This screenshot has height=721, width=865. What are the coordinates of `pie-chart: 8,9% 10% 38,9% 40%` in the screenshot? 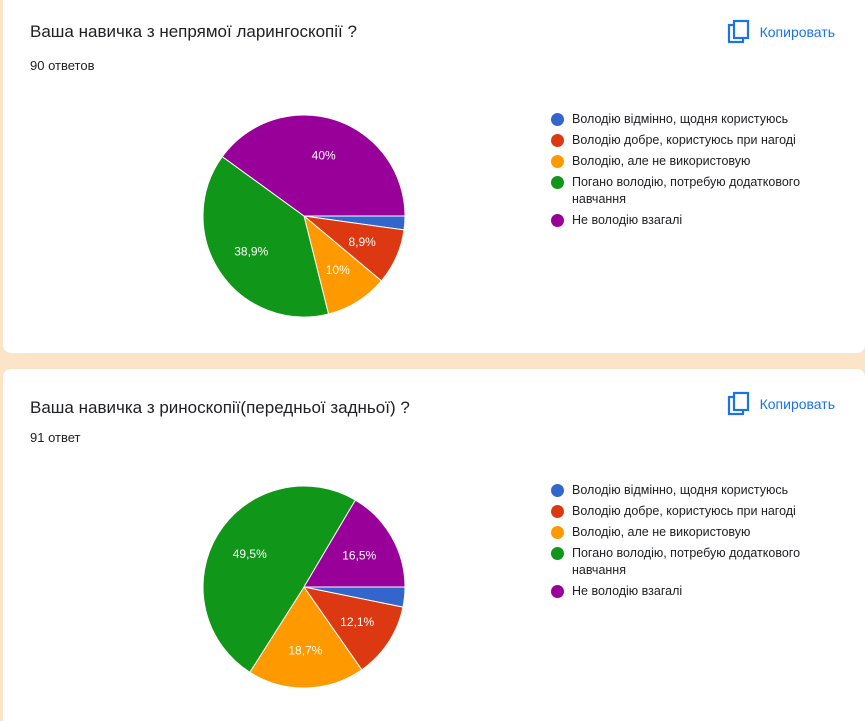 It's located at (304, 216).